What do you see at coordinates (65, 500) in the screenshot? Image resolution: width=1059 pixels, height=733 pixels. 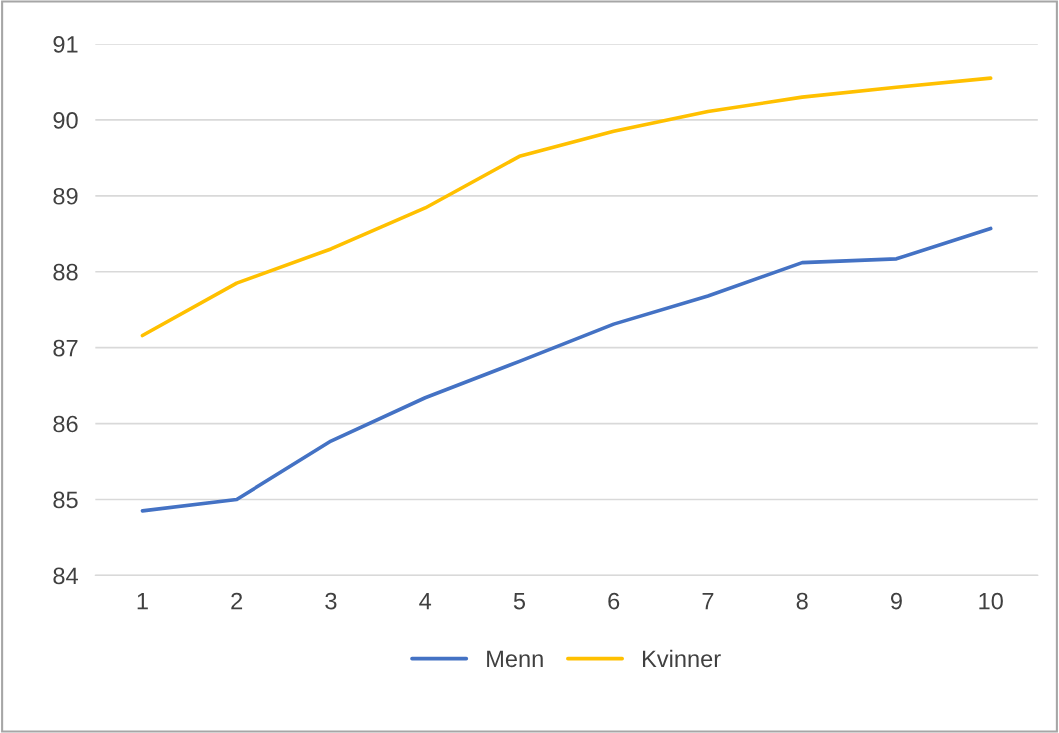 I see `y-tick-label: 85` at bounding box center [65, 500].